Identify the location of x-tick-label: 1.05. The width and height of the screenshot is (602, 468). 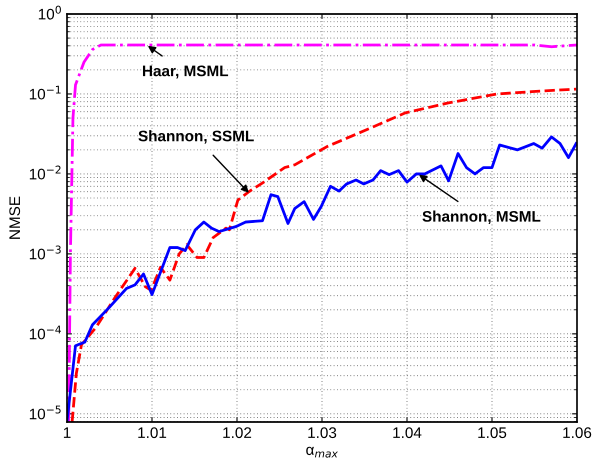
(492, 432).